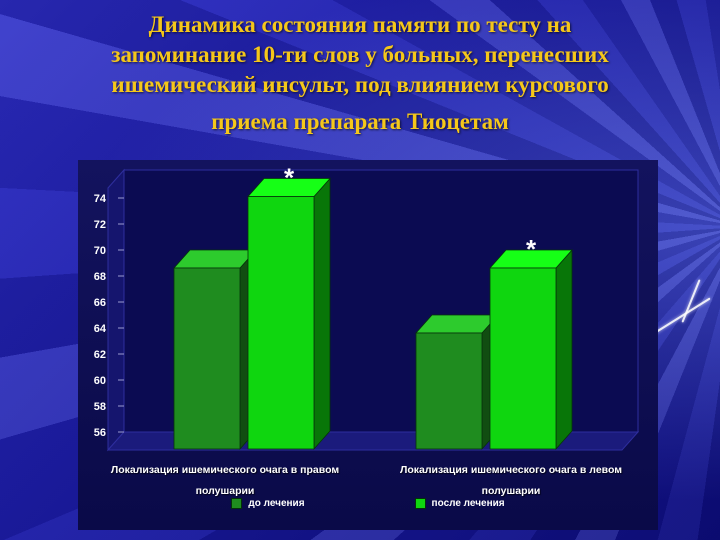 Image resolution: width=720 pixels, height=540 pixels. I want to click on legend-label: после лечения, so click(468, 503).